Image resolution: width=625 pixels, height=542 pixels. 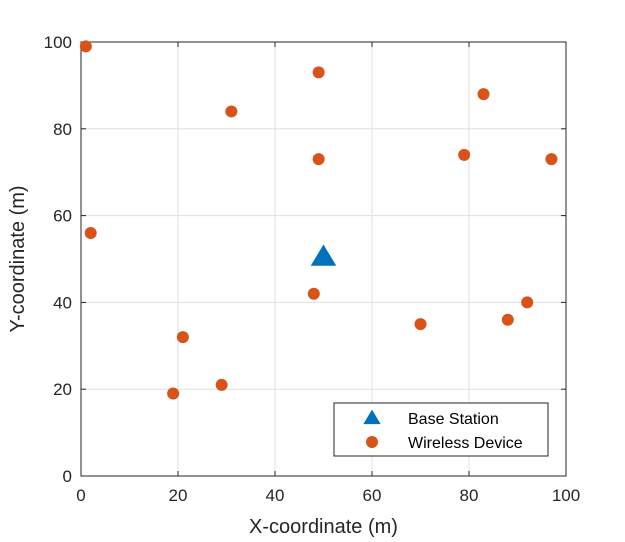 I want to click on legend-label-base-station: Base Station, so click(x=453, y=419).